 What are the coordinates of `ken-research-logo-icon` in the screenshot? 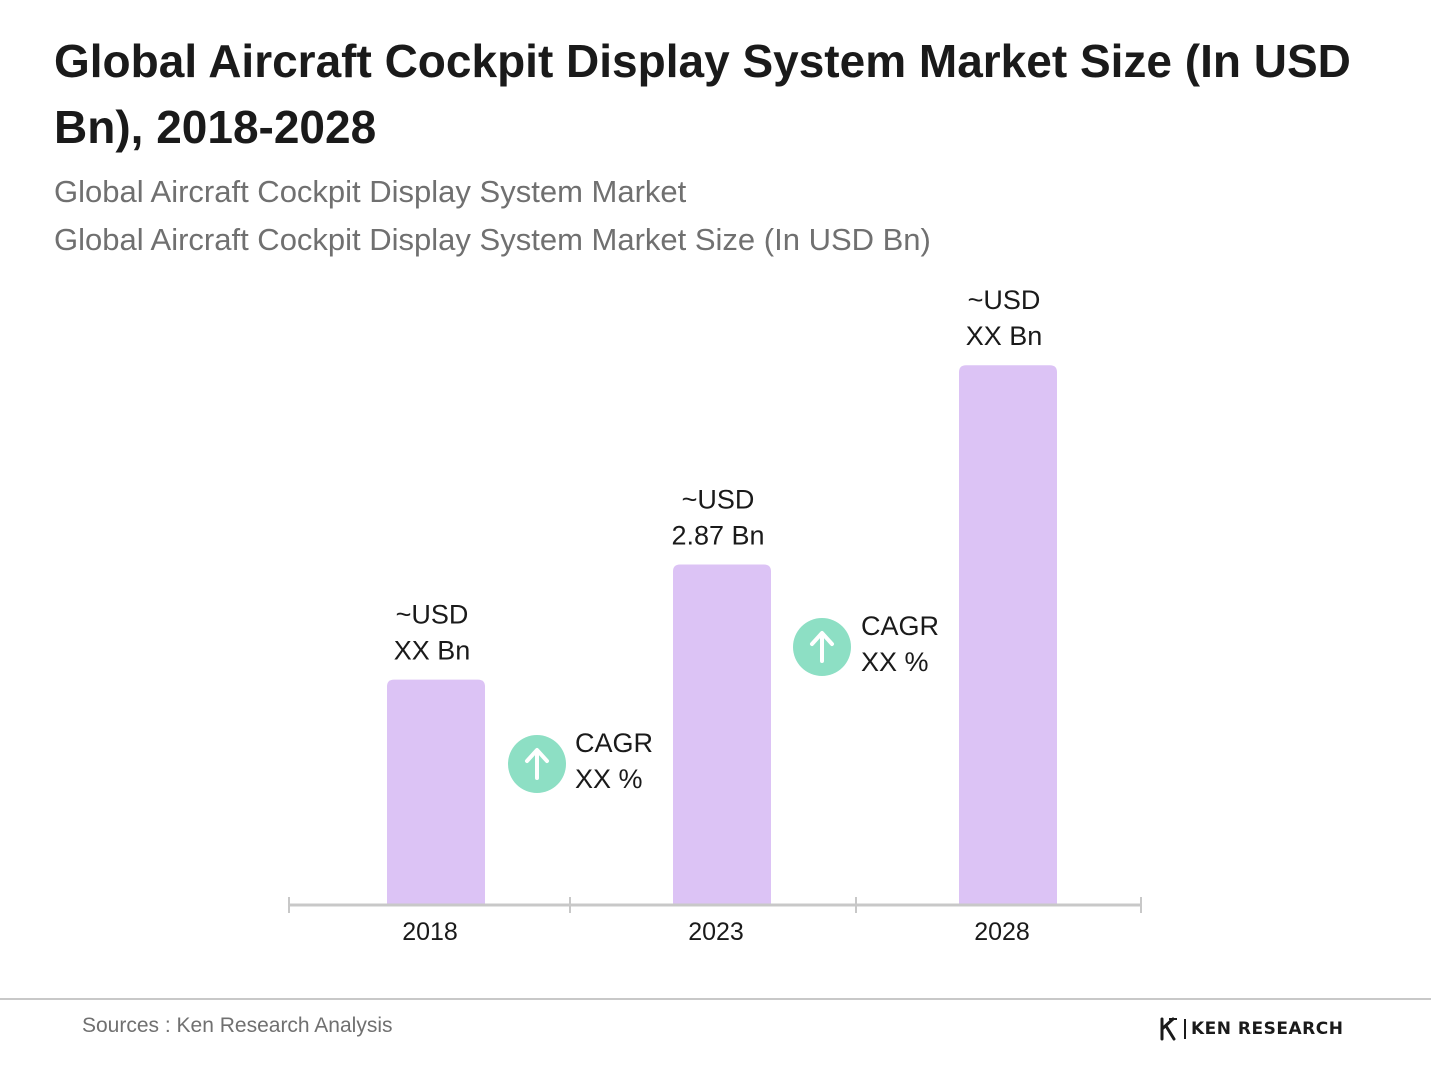 It's located at (1168, 1029).